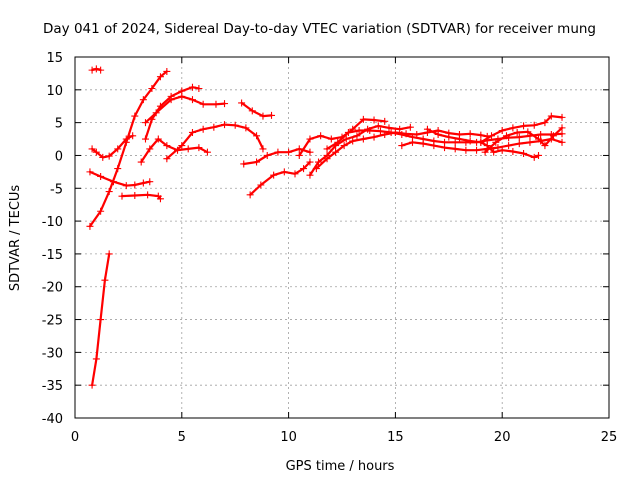 The width and height of the screenshot is (640, 480). I want to click on y-tick-label: -30, so click(52, 353).